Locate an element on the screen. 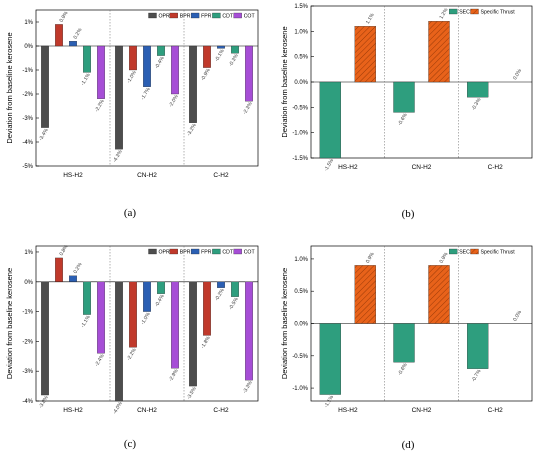  data-label: 1.2% is located at coordinates (444, 13).